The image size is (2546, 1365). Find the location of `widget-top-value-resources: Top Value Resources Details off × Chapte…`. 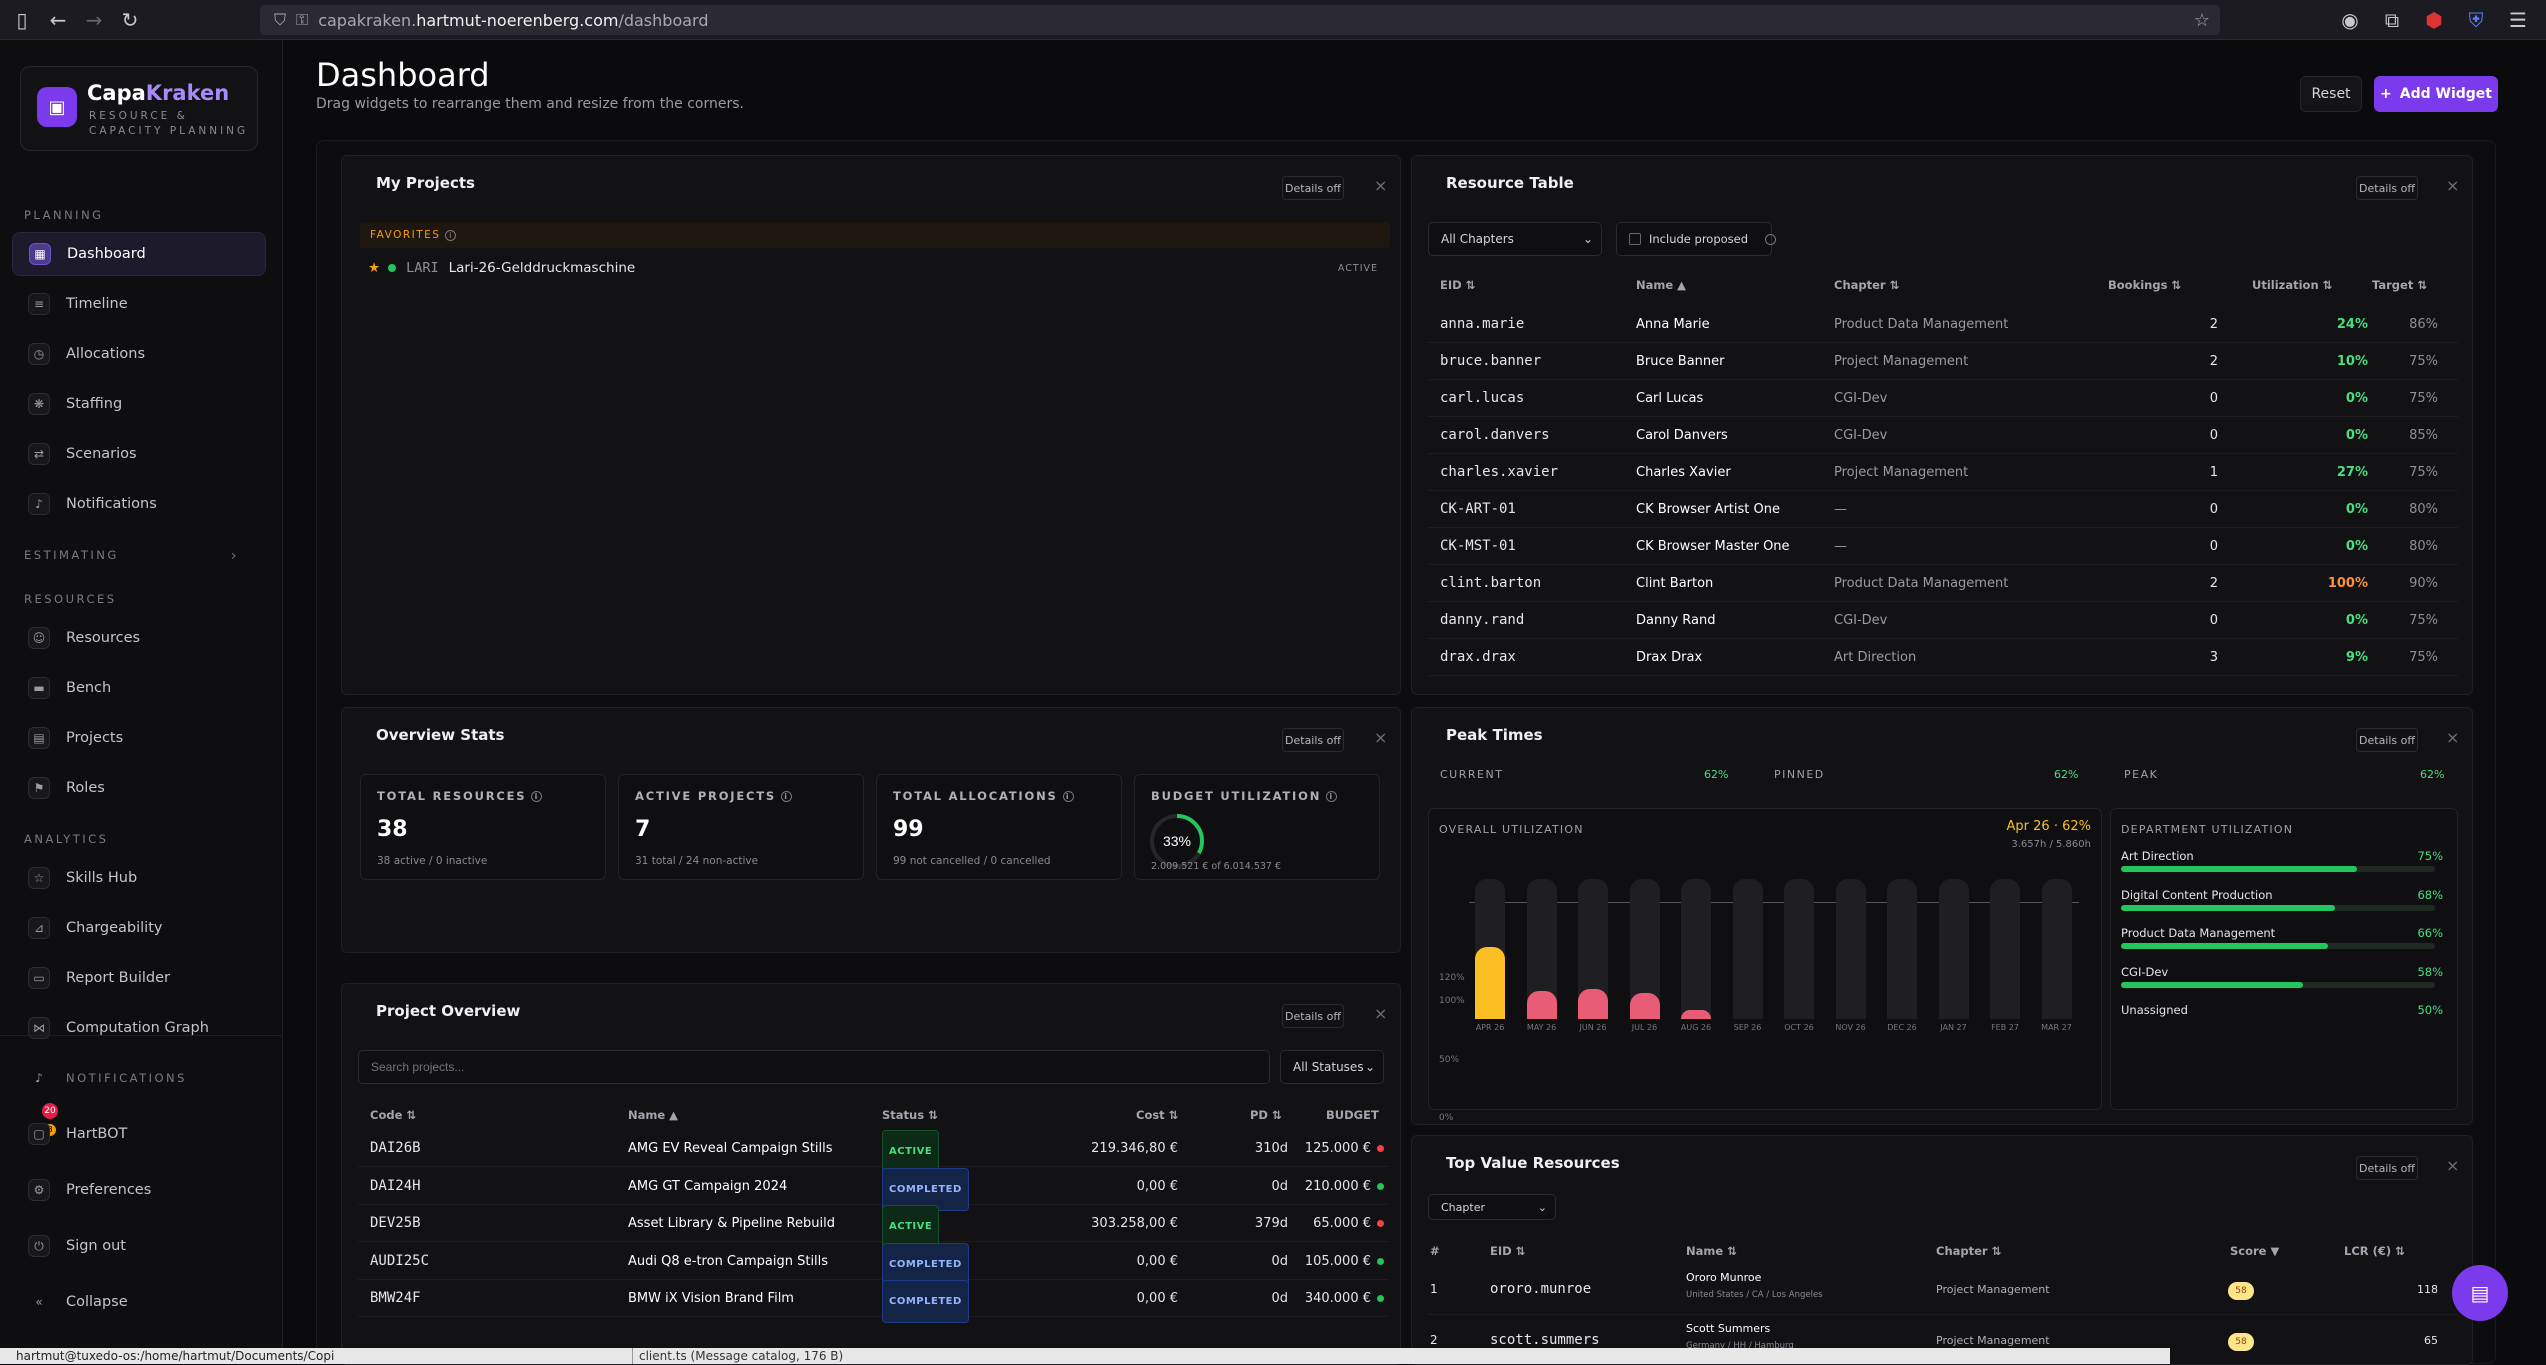

widget-top-value-resources: Top Value Resources Details off × Chapte… is located at coordinates (1942, 1250).